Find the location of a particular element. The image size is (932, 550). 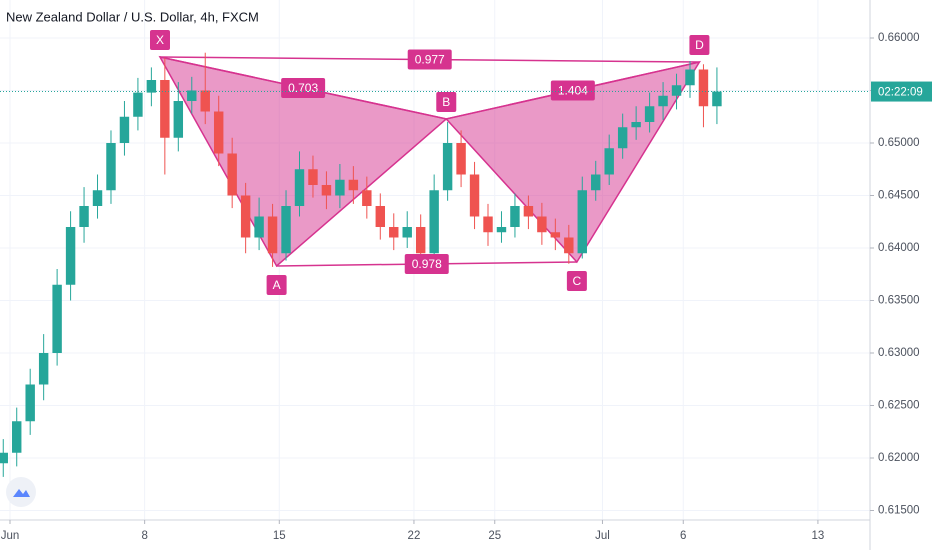

ratio-label: 0.703 is located at coordinates (303, 88).